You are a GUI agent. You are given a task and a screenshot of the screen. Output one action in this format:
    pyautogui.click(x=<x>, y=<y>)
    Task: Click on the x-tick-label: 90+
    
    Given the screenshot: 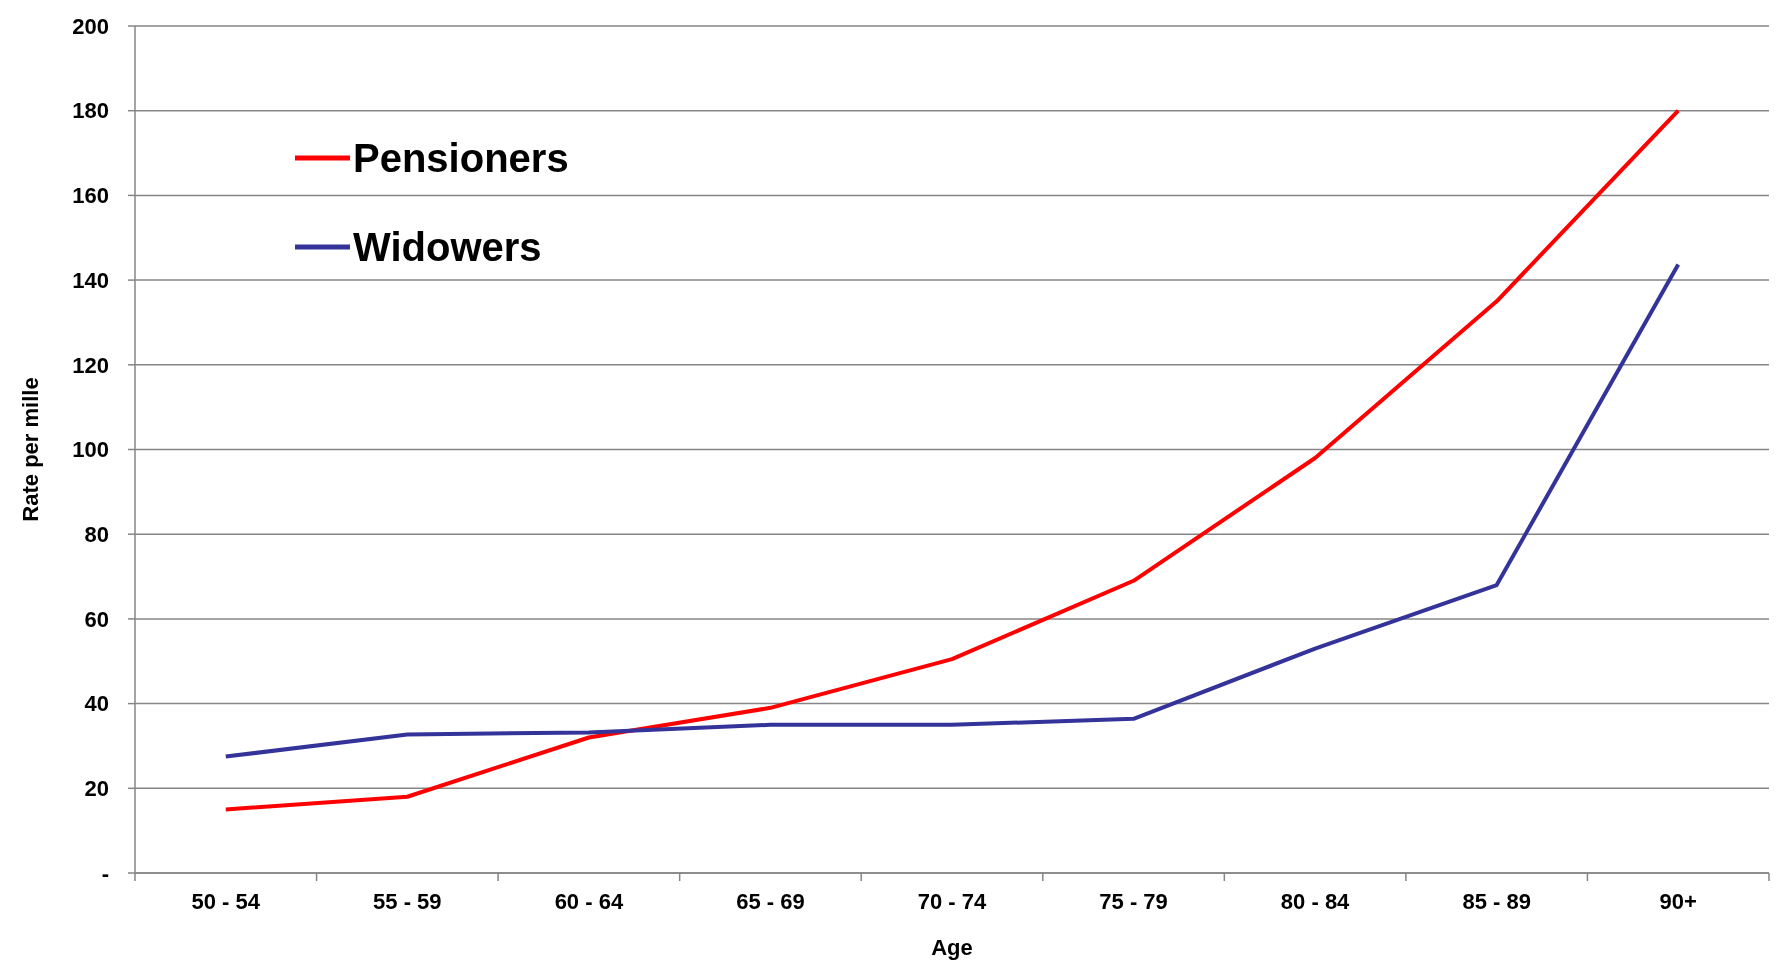 What is the action you would take?
    pyautogui.click(x=1678, y=901)
    